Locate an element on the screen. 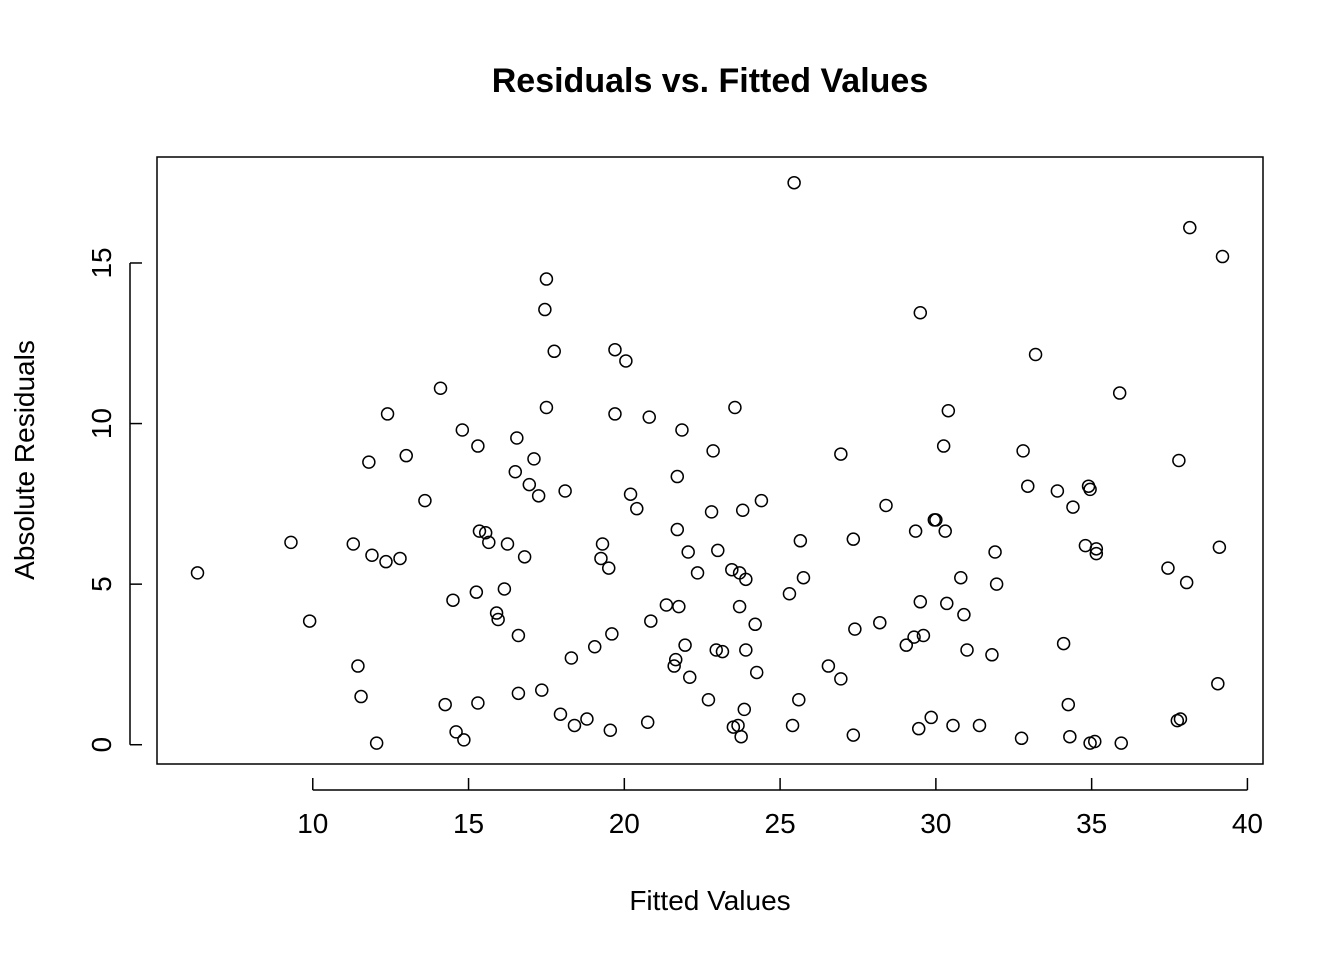 The image size is (1344, 960). x-axis: 10 15 20 25 30 35 40 is located at coordinates (780, 808).